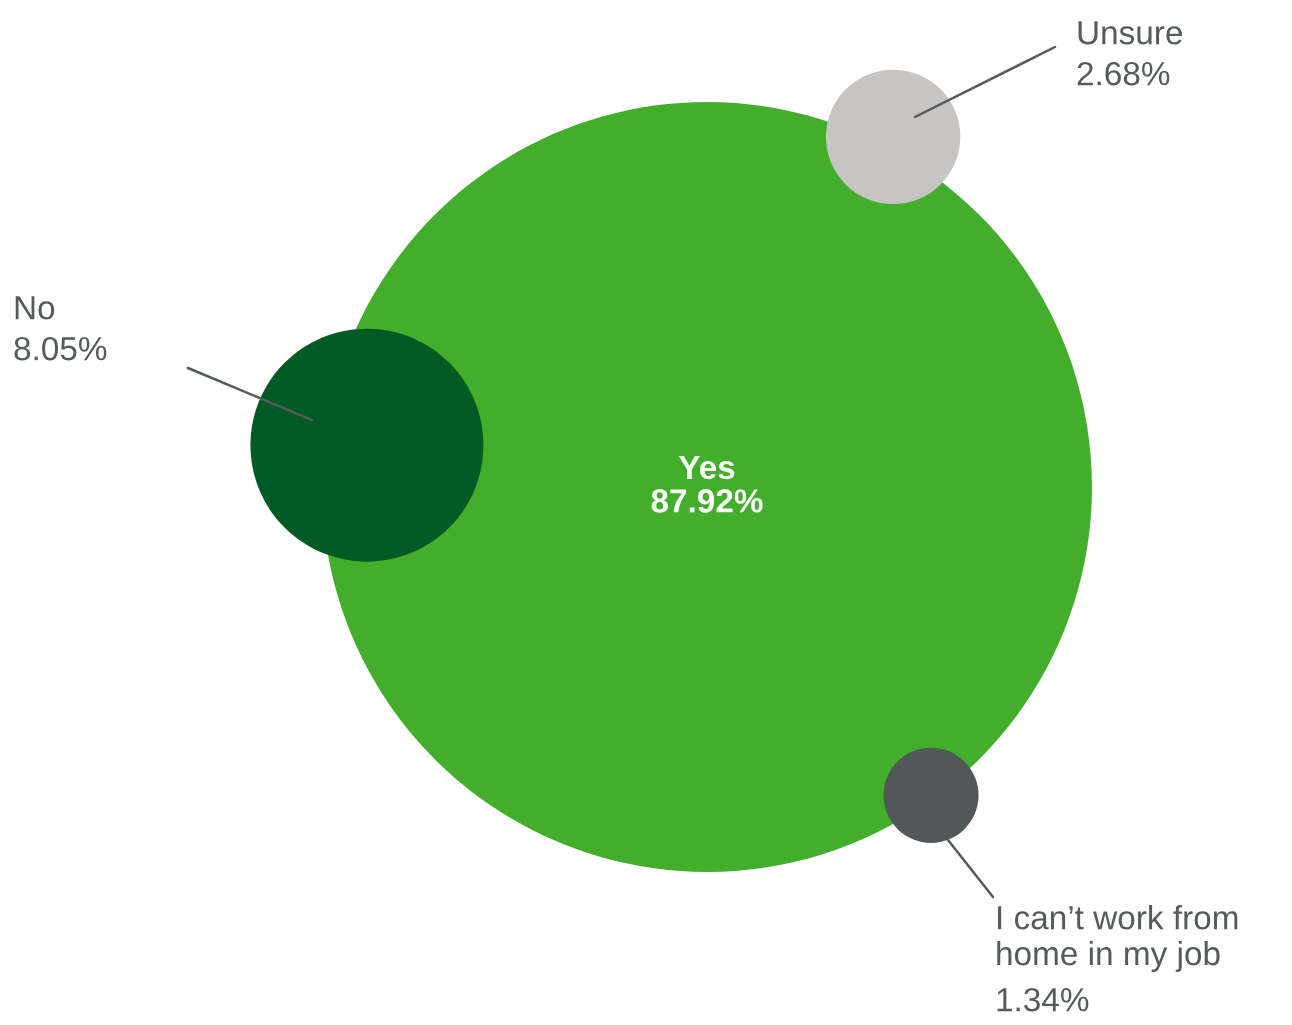 The image size is (1292, 1025). Describe the element at coordinates (1130, 33) in the screenshot. I see `category-label: Unsure` at that location.